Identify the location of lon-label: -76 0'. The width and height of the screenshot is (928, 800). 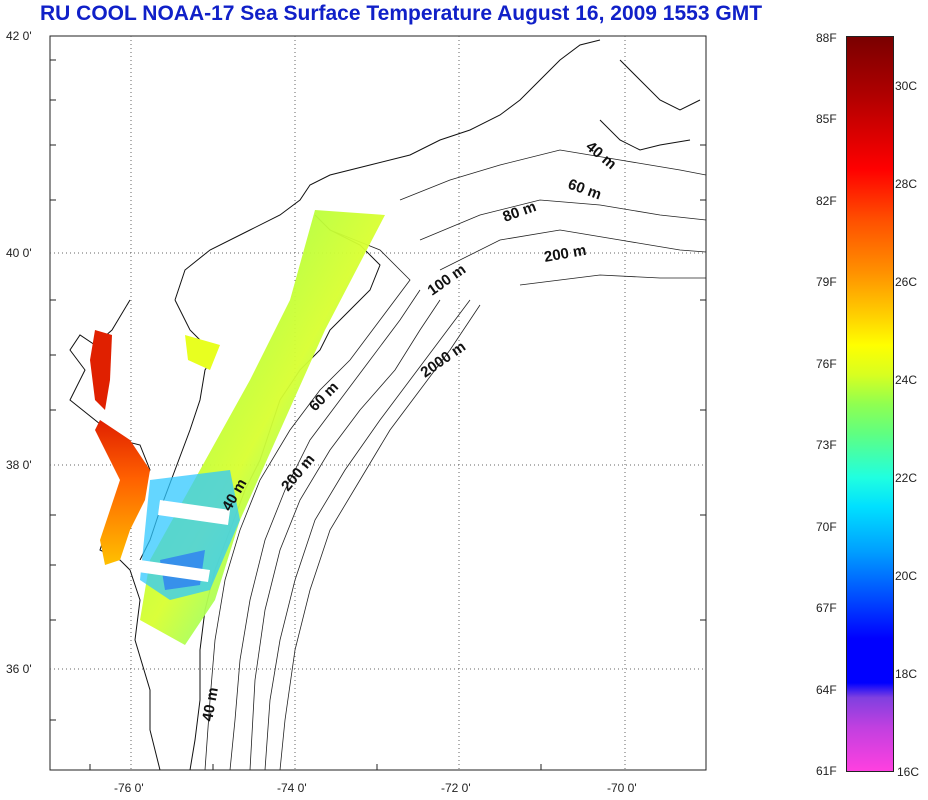
(129, 788).